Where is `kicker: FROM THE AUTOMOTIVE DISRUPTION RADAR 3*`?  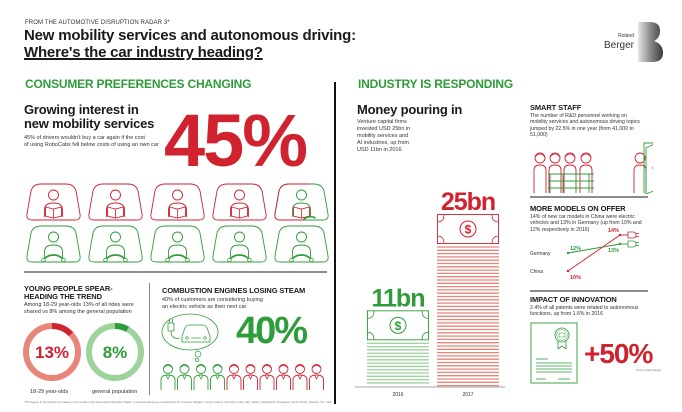 kicker: FROM THE AUTOMOTIVE DISRUPTION RADAR 3* is located at coordinates (97, 23).